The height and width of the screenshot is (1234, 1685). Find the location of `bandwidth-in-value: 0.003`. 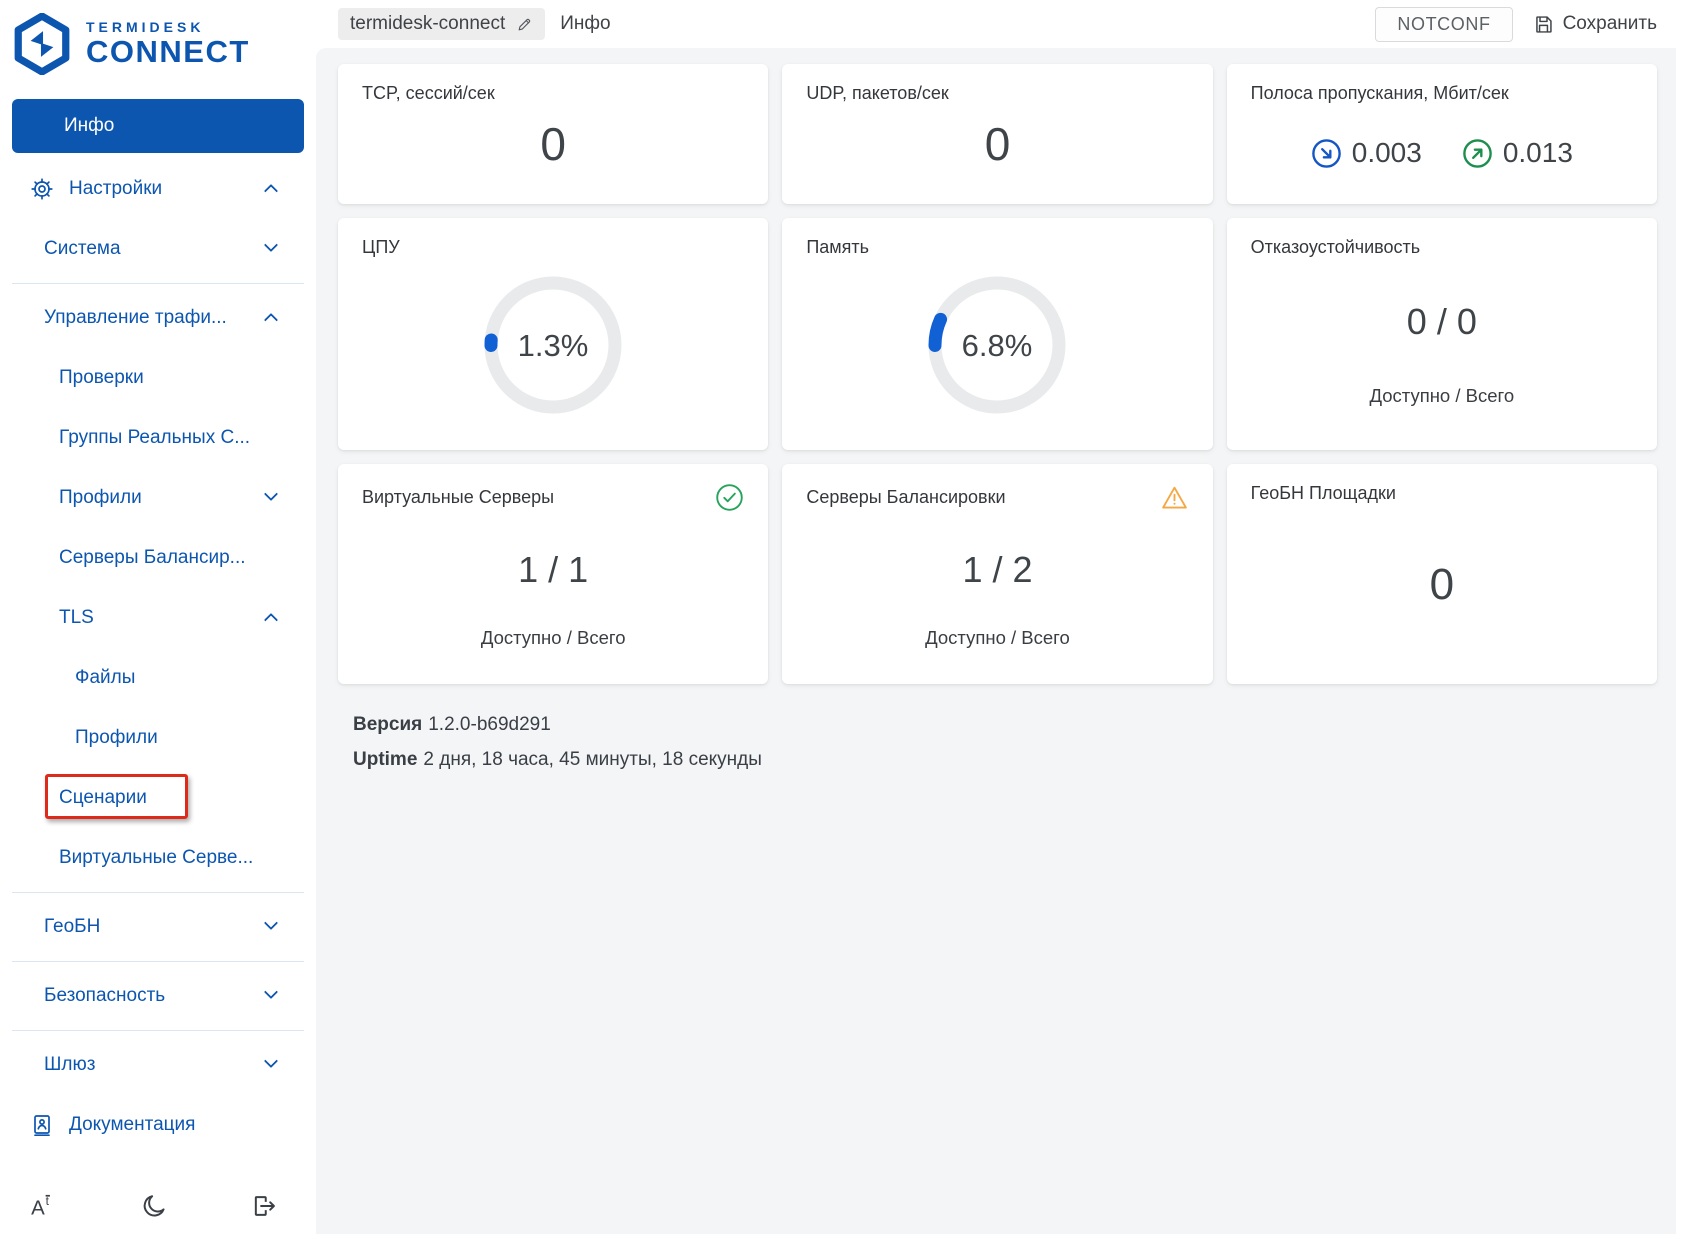

bandwidth-in-value: 0.003 is located at coordinates (1386, 152).